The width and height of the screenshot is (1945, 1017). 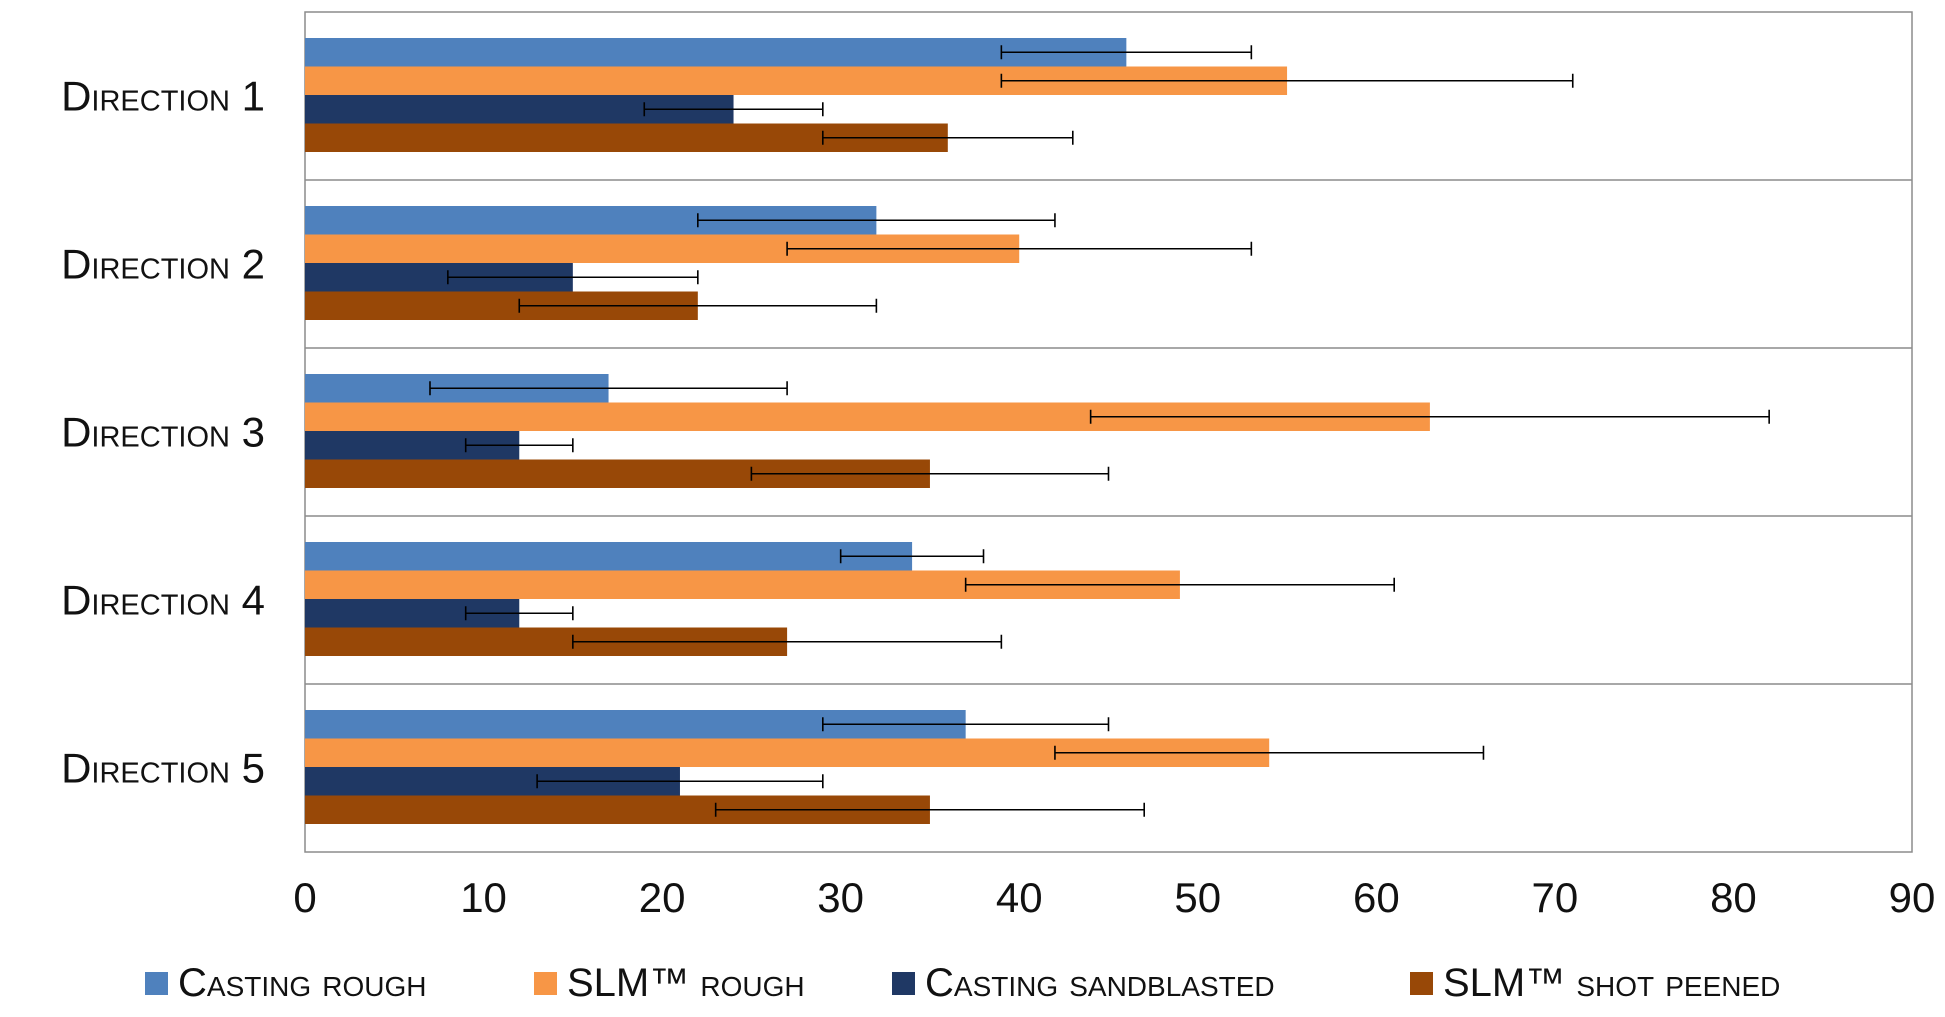 I want to click on category-label-direction-2: Direction 2, so click(x=163, y=264).